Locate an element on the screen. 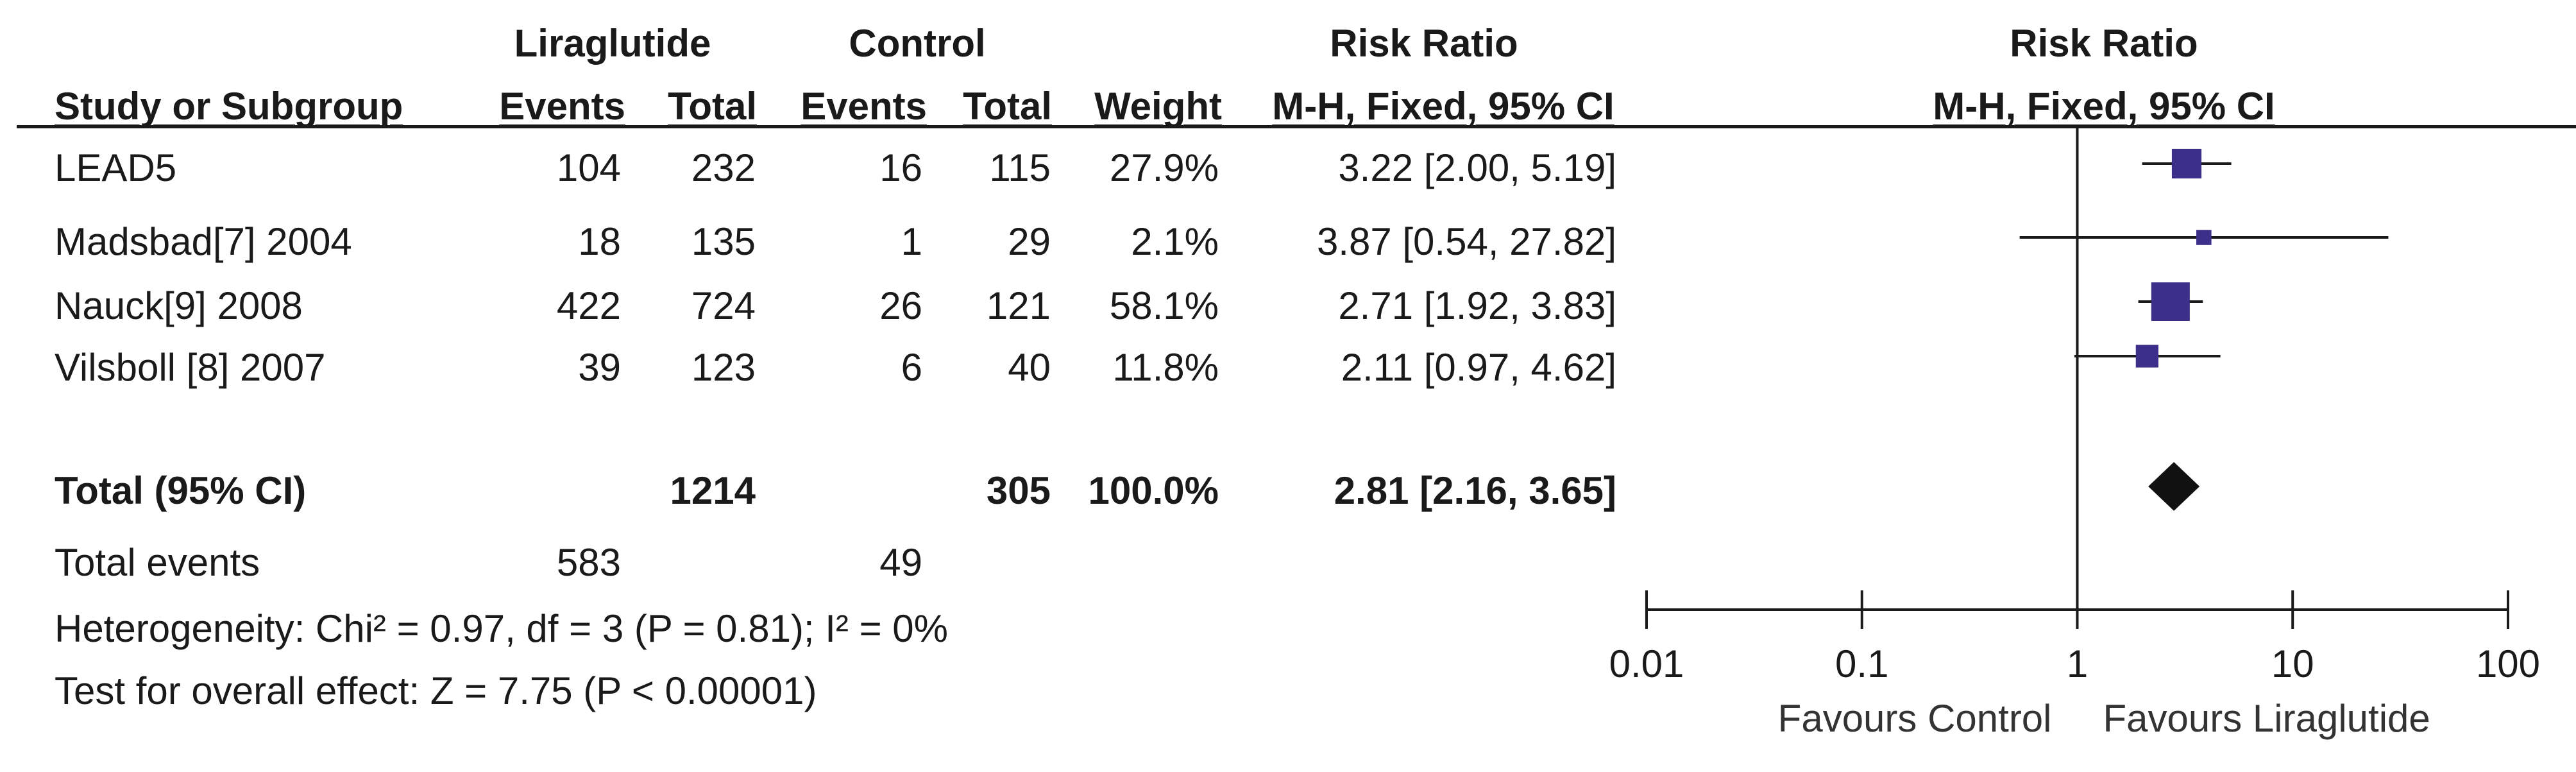 The height and width of the screenshot is (772, 2576). risk-ratio-plot-header: Risk Ratio is located at coordinates (2104, 43).